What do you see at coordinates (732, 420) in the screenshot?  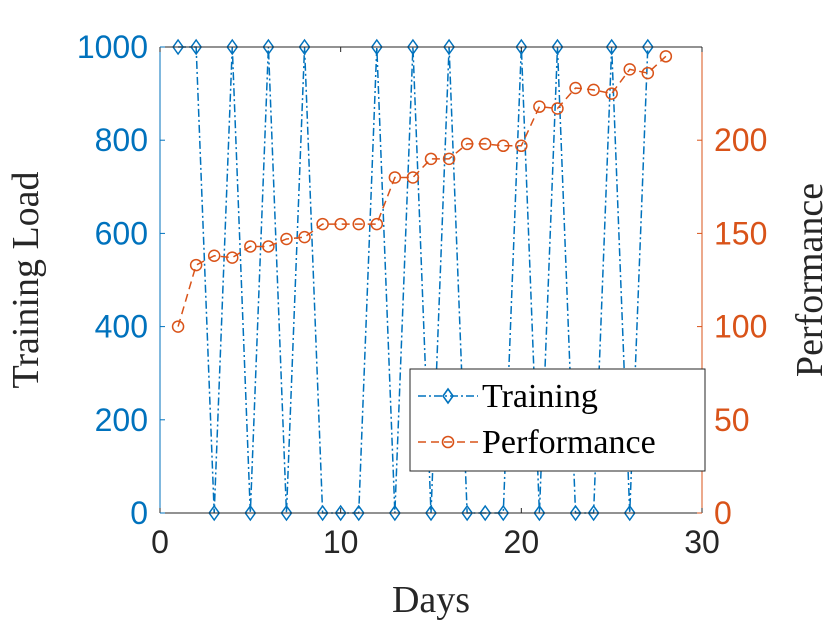 I see `y-right-tick-label: 50` at bounding box center [732, 420].